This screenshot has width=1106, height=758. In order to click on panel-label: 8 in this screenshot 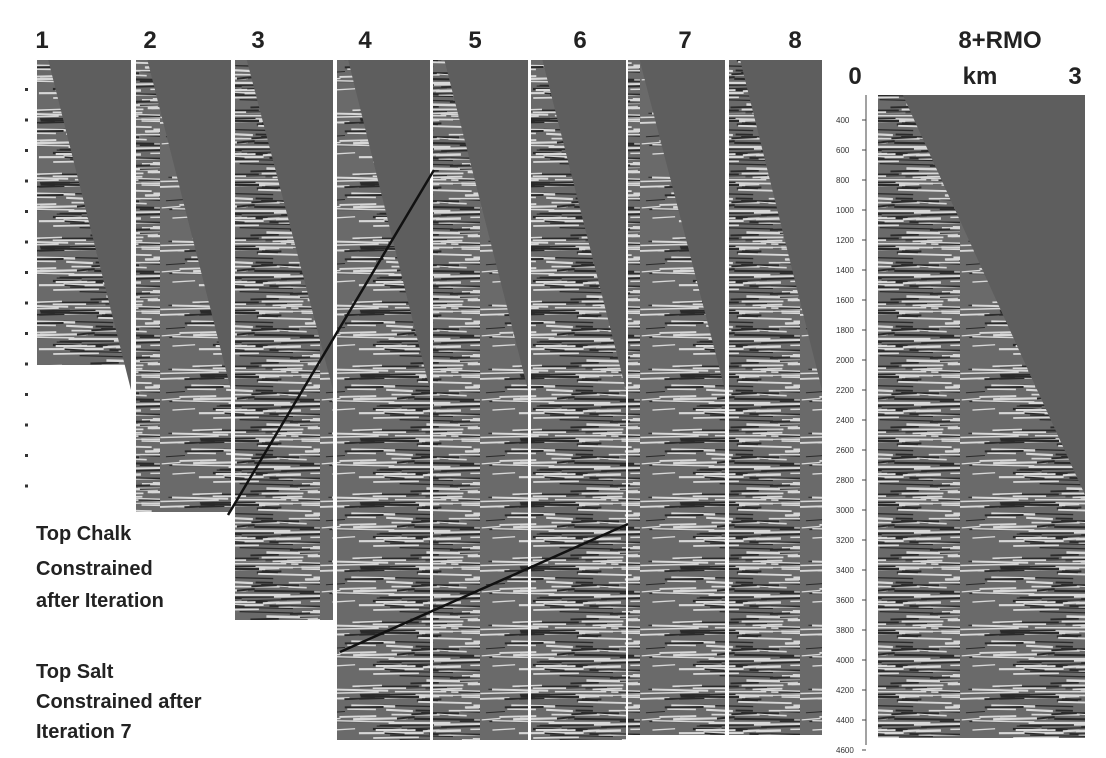, I will do `click(794, 40)`.